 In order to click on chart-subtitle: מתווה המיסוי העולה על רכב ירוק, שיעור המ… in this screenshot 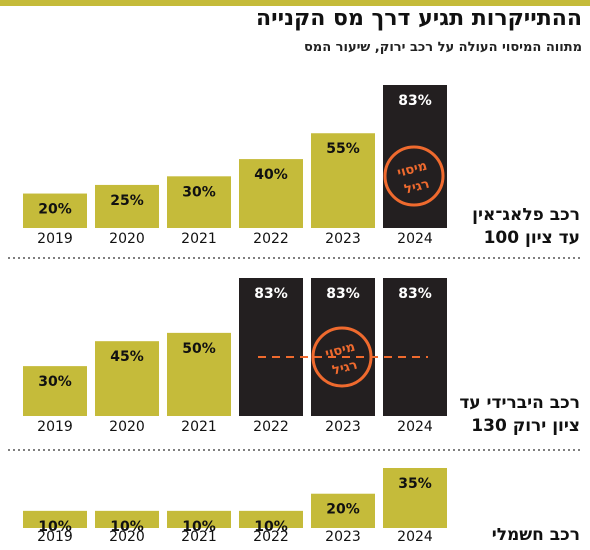, I will do `click(442, 47)`.